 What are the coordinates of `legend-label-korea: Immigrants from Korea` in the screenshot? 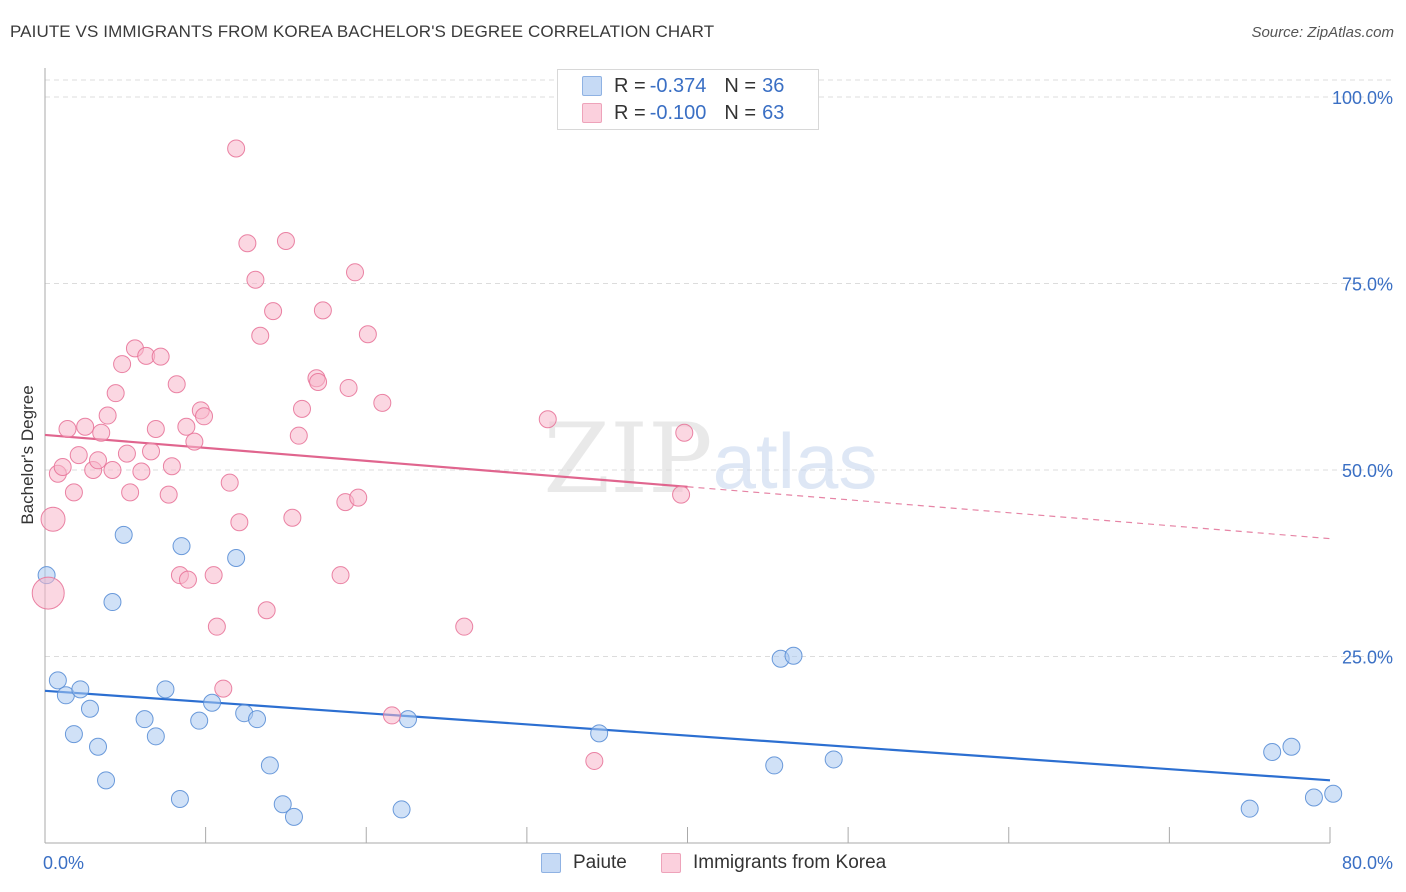 It's located at (790, 862).